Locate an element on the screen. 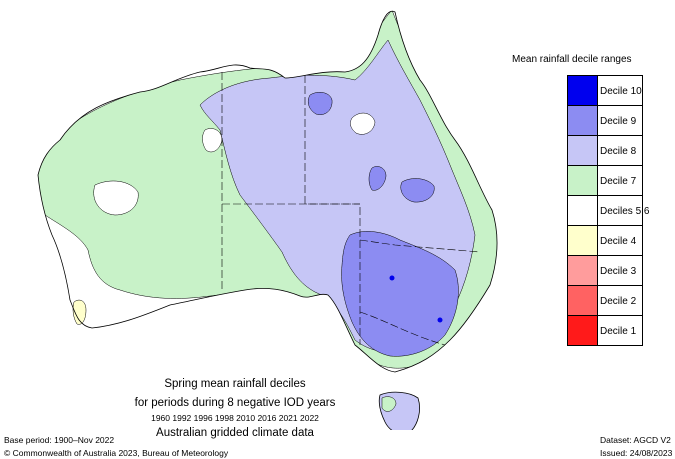 This screenshot has width=675, height=459. decile-9-patch-qld is located at coordinates (377, 178).